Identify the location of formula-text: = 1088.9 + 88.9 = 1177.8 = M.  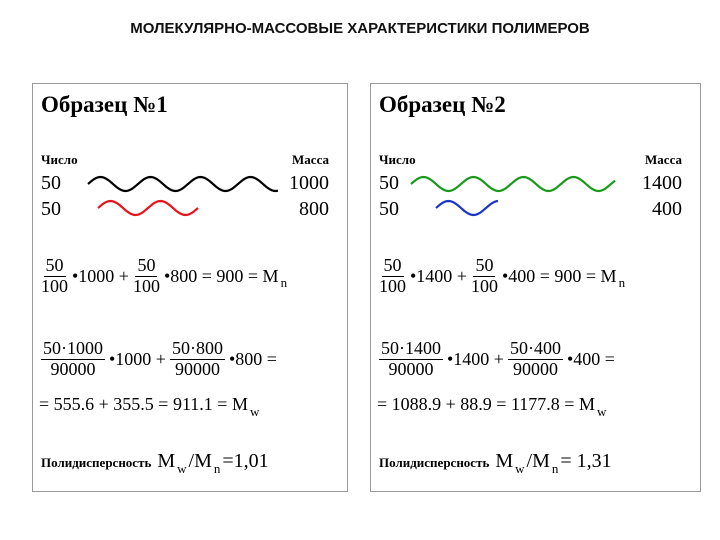
(486, 404).